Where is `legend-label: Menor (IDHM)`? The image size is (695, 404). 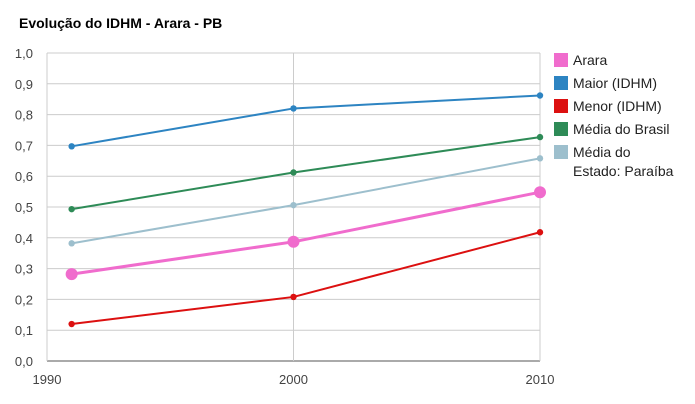 legend-label: Menor (IDHM) is located at coordinates (617, 106).